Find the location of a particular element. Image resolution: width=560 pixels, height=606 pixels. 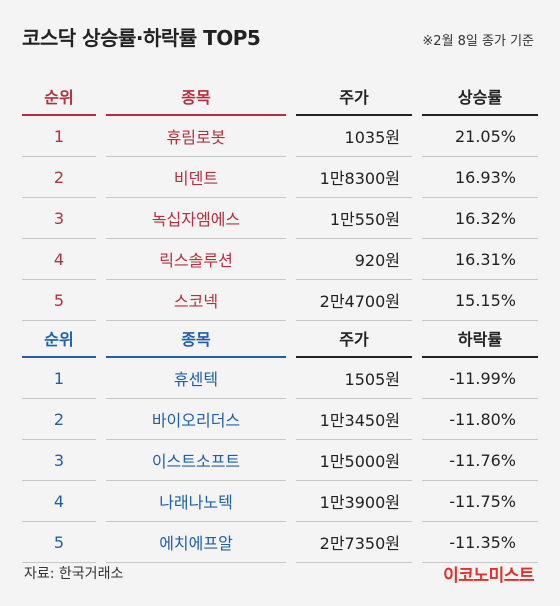

table-row: 5 스코넥 2만4700원 15.15% is located at coordinates (280, 300).